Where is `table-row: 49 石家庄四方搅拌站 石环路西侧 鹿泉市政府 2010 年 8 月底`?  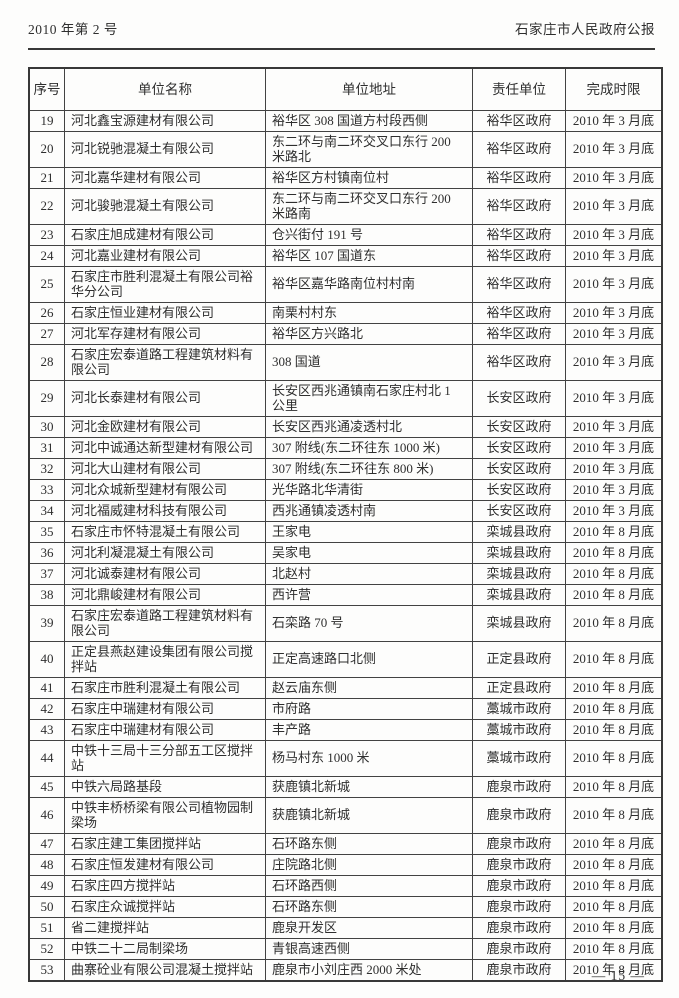
table-row: 49 石家庄四方搅拌站 石环路西侧 鹿泉市政府 2010 年 8 月底 is located at coordinates (345, 885).